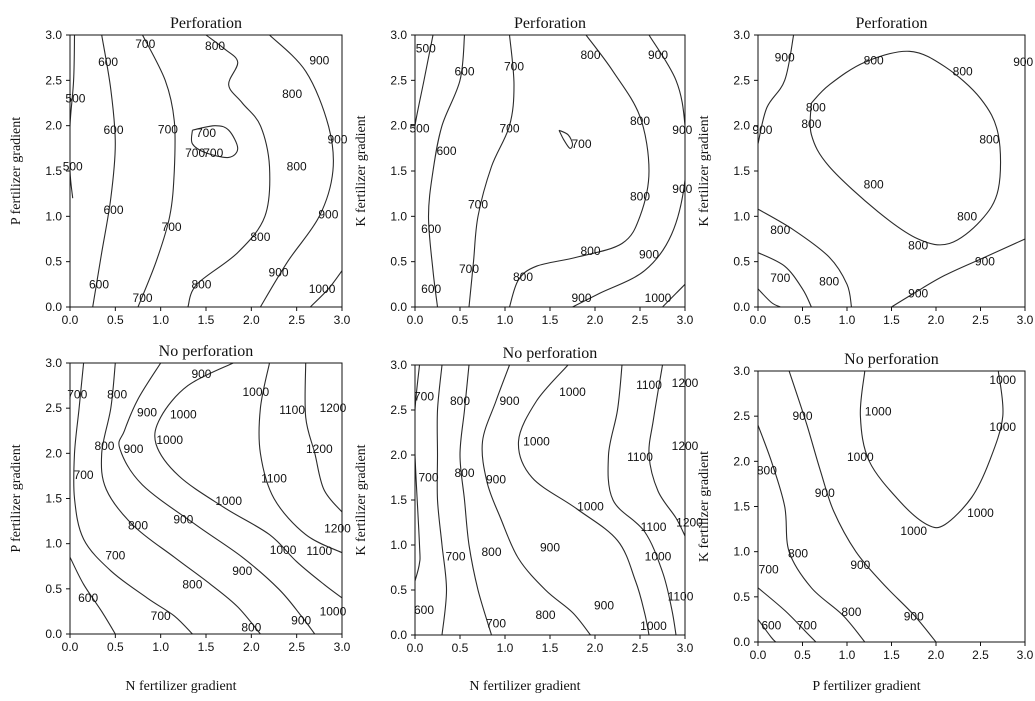 This screenshot has width=1035, height=701. I want to click on x-tick-label: 3.0, so click(1025, 320).